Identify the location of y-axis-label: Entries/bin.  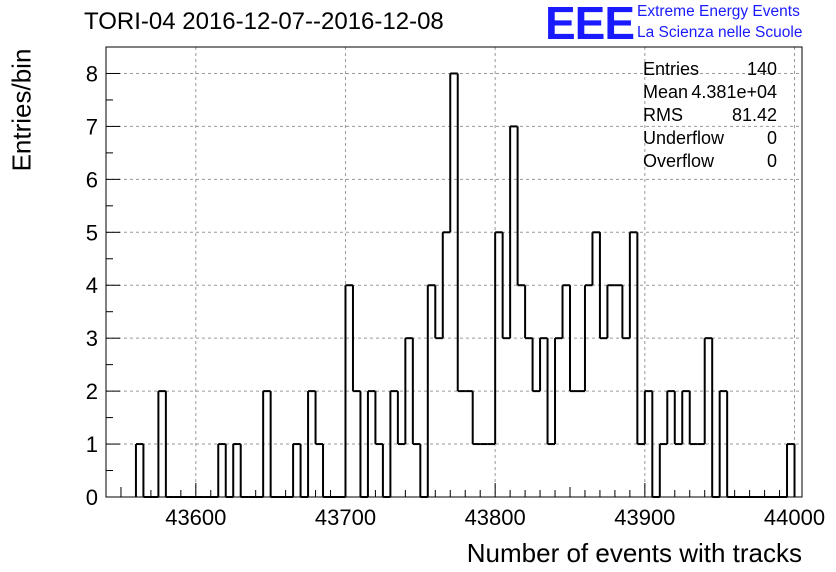
(21, 110).